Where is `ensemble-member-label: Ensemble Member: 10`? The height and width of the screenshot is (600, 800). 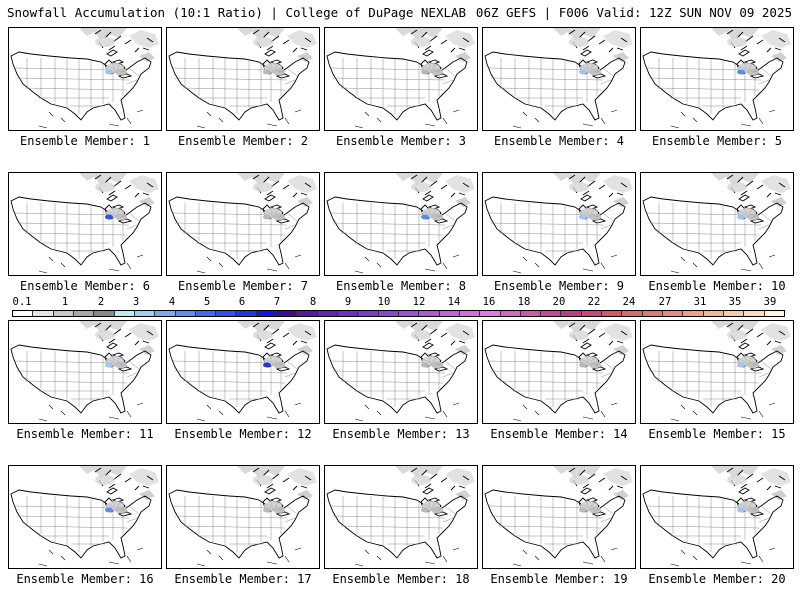
ensemble-member-label: Ensemble Member: 10 is located at coordinates (717, 286).